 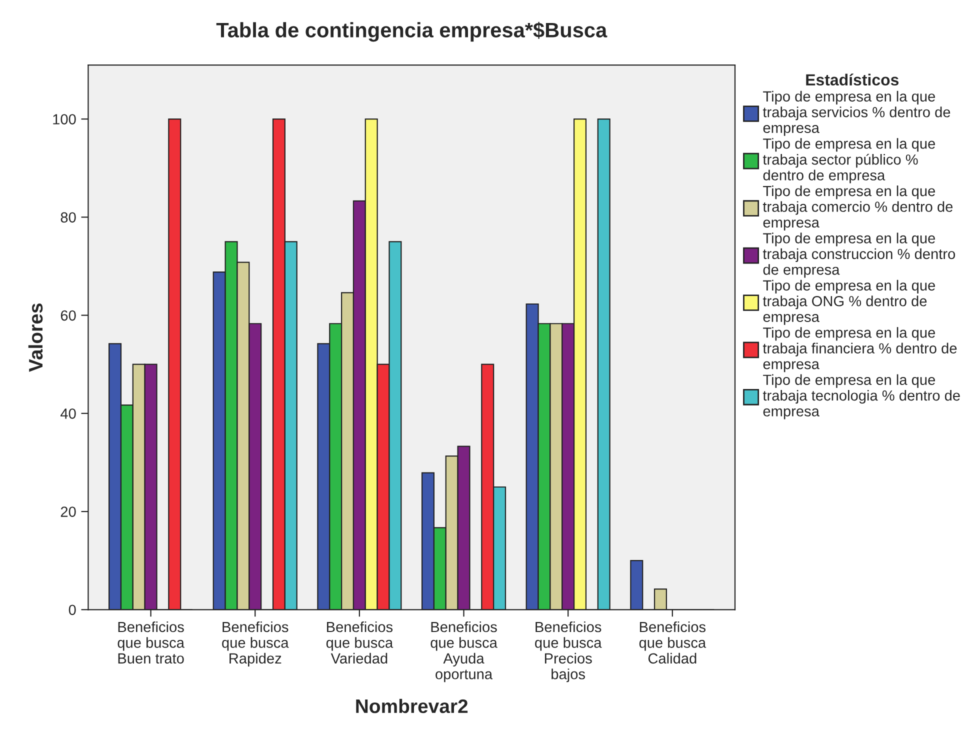 I want to click on y-axis-title: Valores, so click(x=35, y=338).